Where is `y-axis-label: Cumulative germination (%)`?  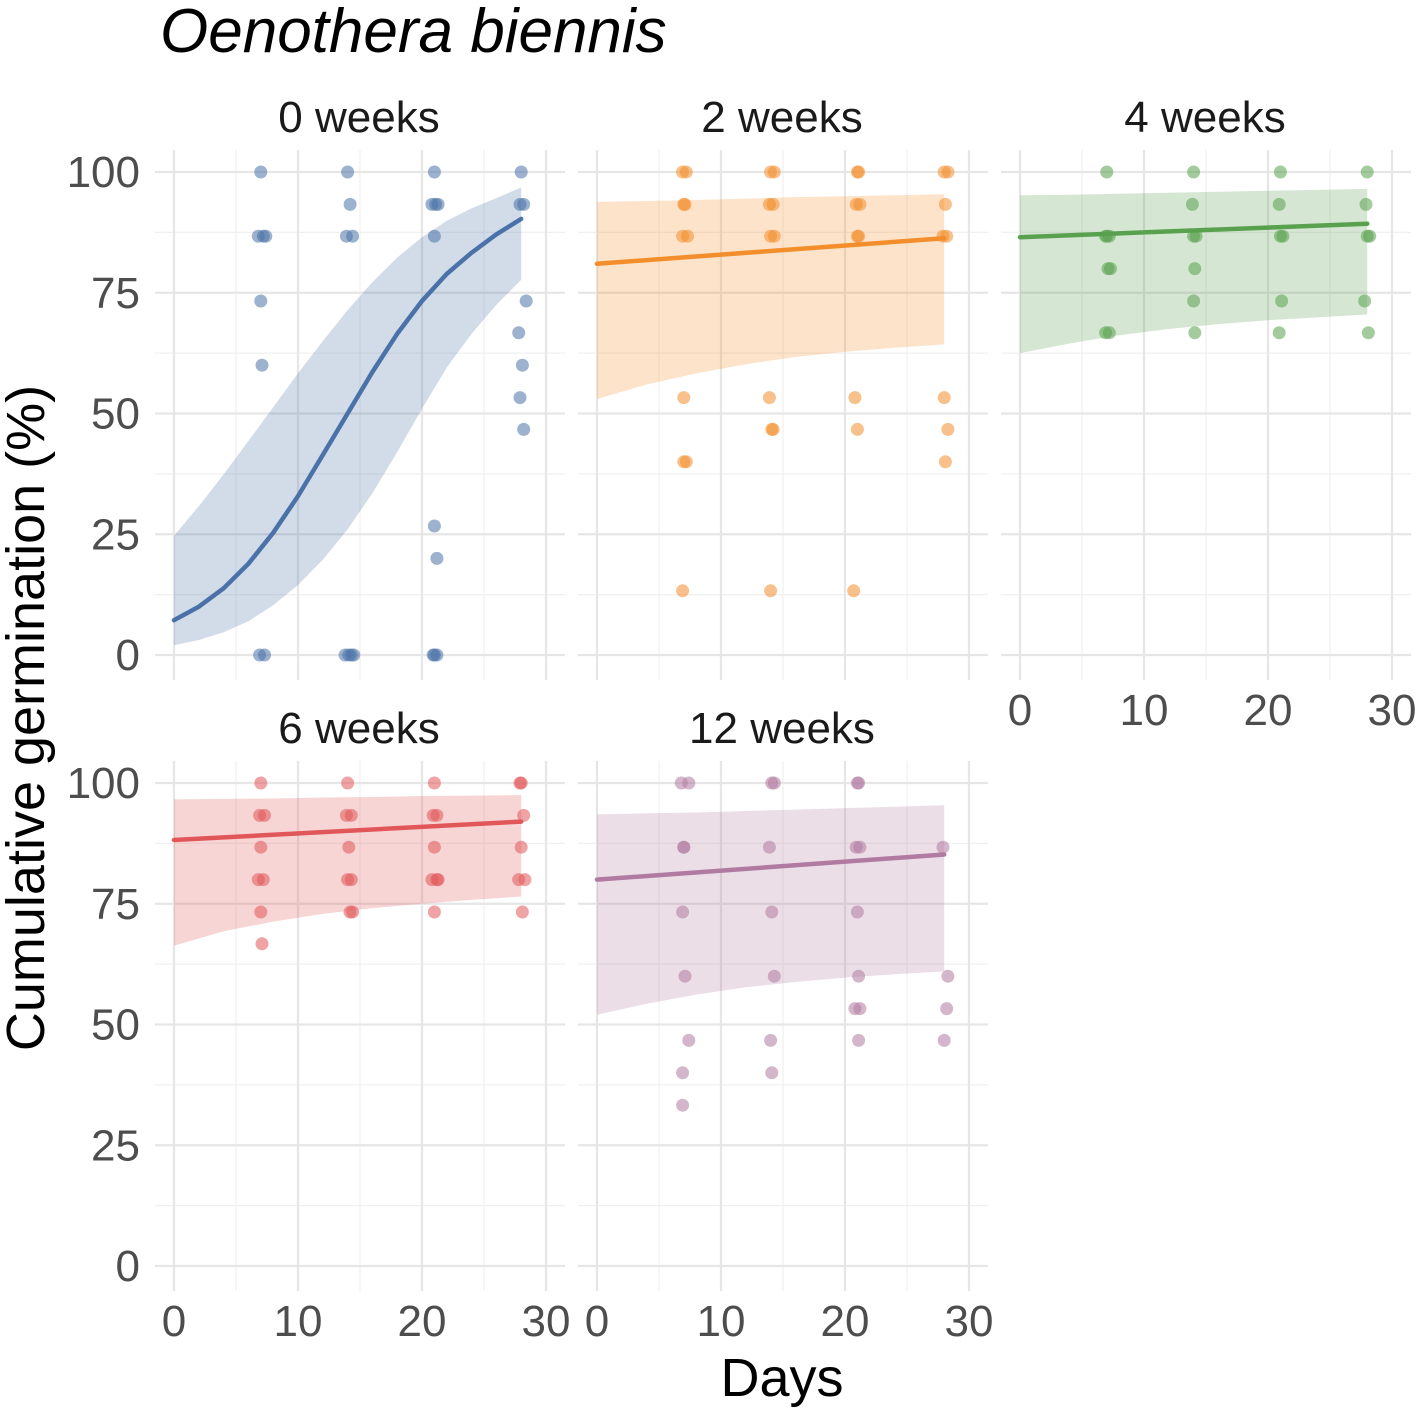 y-axis-label: Cumulative germination (%) is located at coordinates (28, 718).